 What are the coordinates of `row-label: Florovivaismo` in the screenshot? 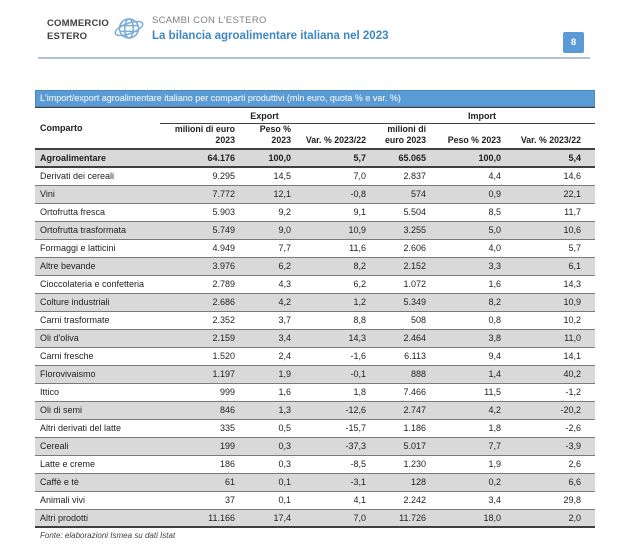 It's located at (97, 374).